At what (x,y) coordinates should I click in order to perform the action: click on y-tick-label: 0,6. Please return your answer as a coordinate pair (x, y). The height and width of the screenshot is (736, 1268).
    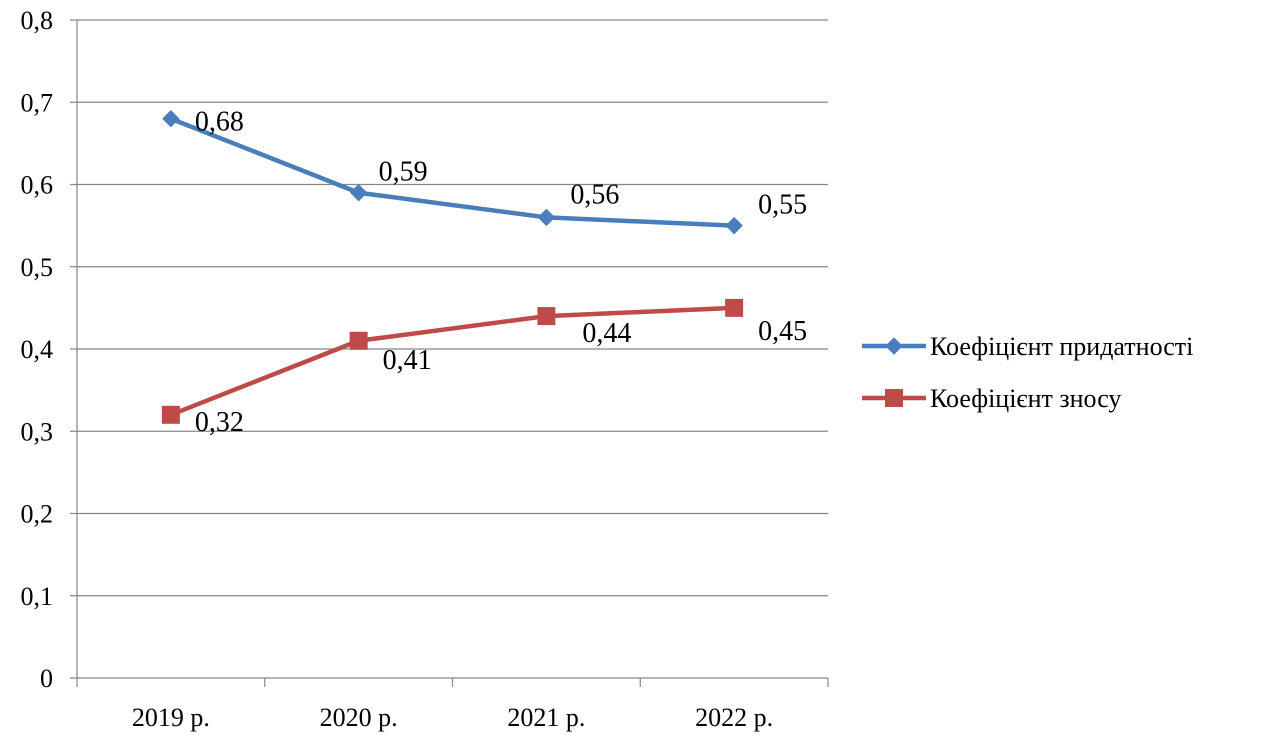
    Looking at the image, I should click on (37, 185).